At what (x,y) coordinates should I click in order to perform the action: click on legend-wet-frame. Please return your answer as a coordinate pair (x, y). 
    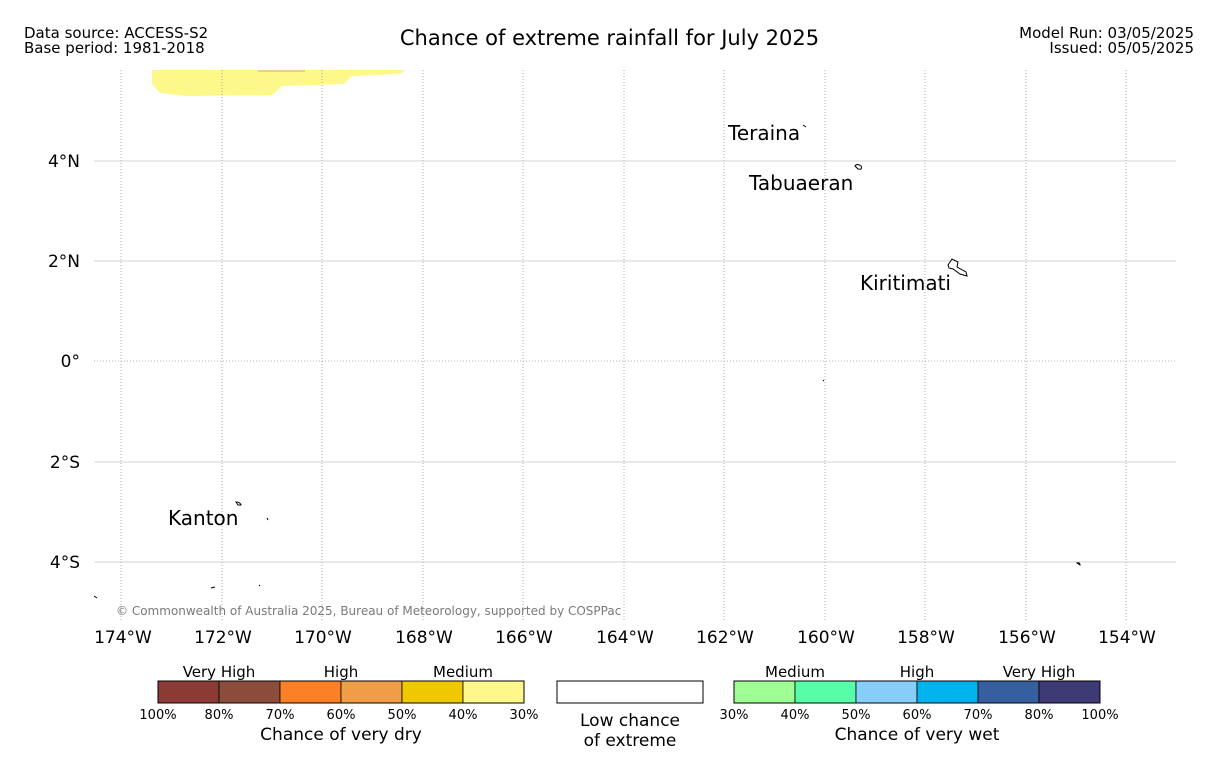
    Looking at the image, I should click on (917, 692).